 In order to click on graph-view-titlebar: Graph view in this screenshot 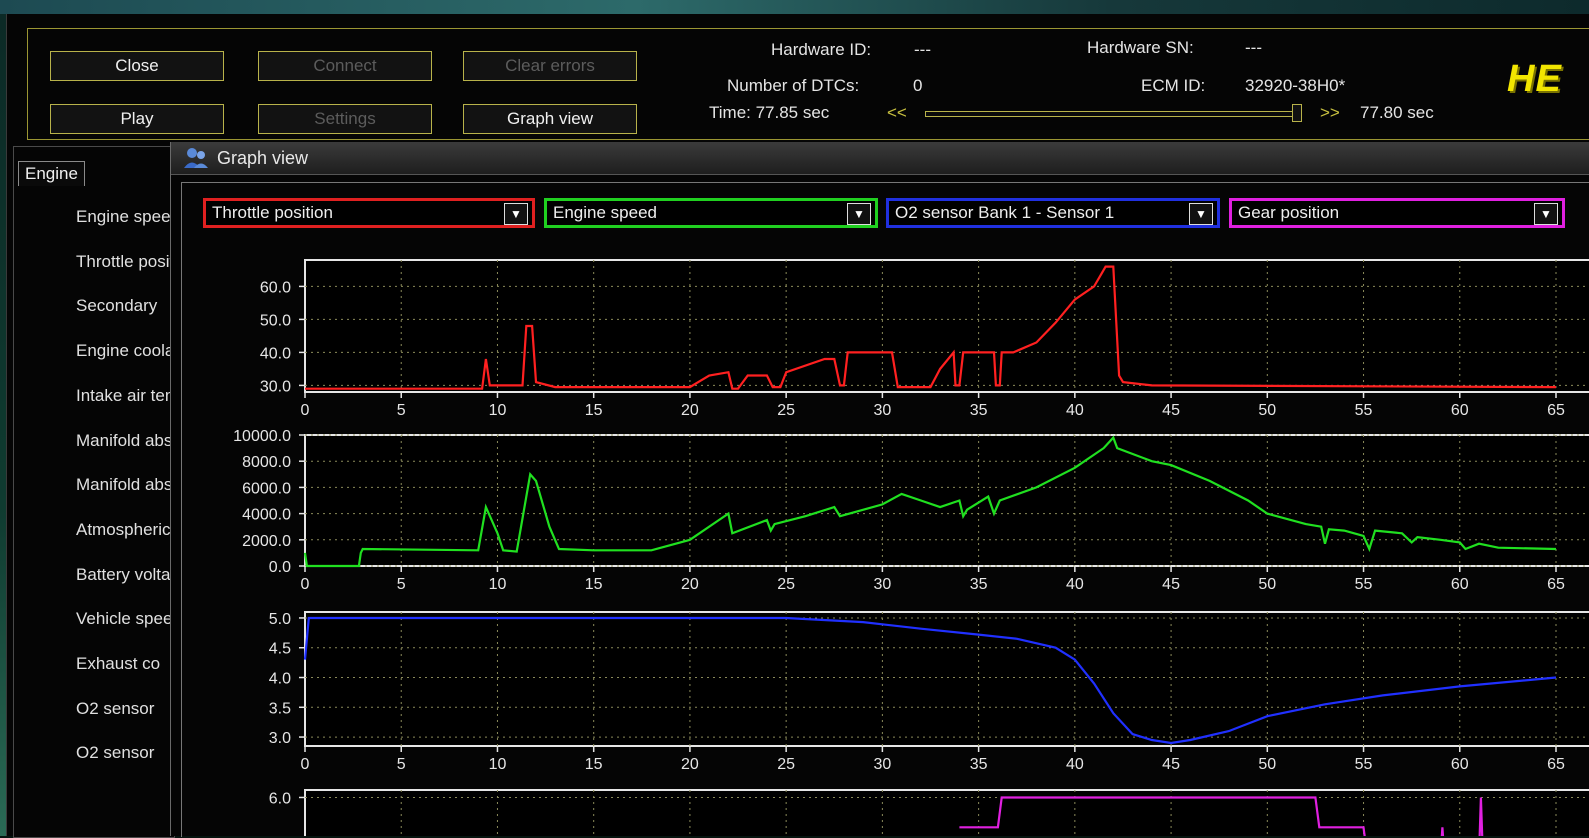, I will do `click(880, 158)`.